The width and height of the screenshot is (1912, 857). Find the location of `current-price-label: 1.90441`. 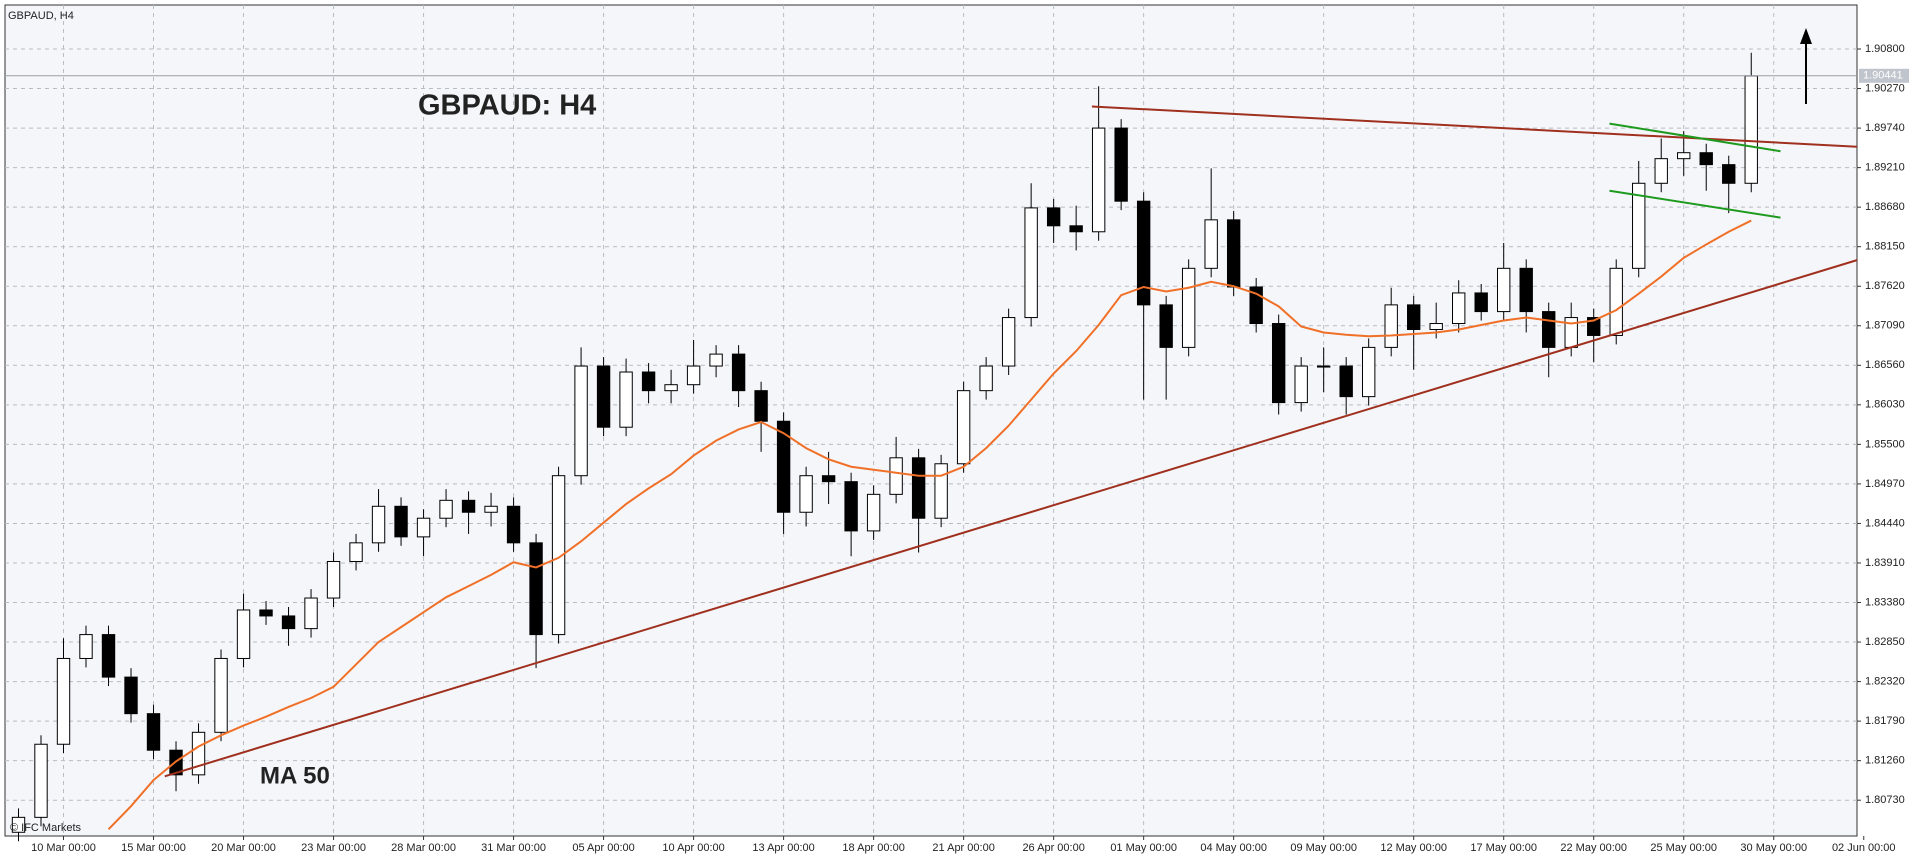

current-price-label: 1.90441 is located at coordinates (1883, 76).